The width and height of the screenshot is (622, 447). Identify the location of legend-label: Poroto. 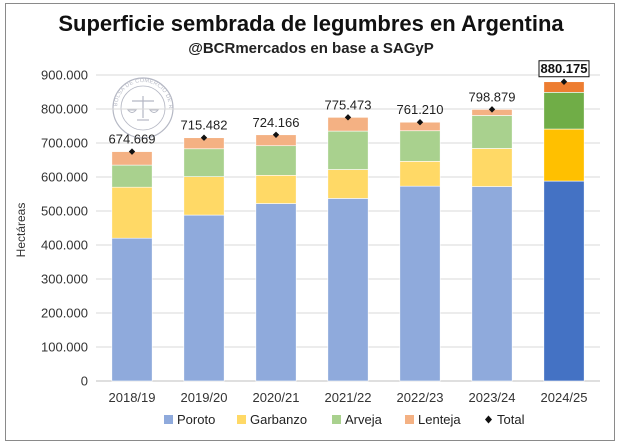
(196, 419).